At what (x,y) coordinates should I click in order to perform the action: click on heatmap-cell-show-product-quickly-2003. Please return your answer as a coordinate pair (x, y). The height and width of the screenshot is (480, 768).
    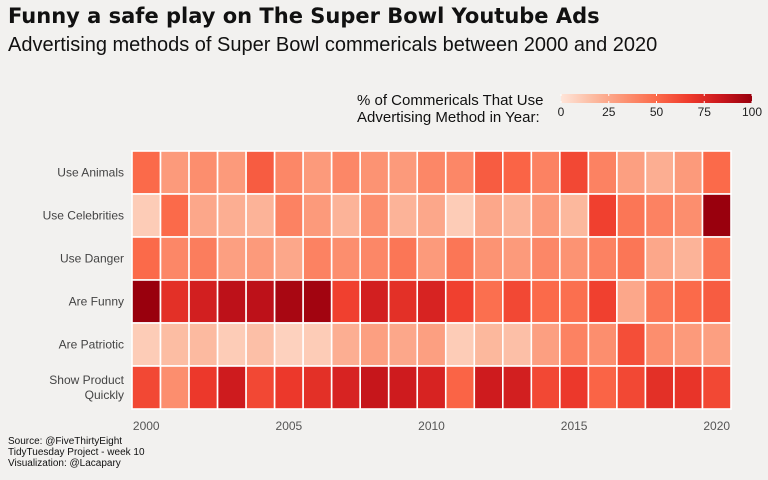
    Looking at the image, I should click on (231, 387).